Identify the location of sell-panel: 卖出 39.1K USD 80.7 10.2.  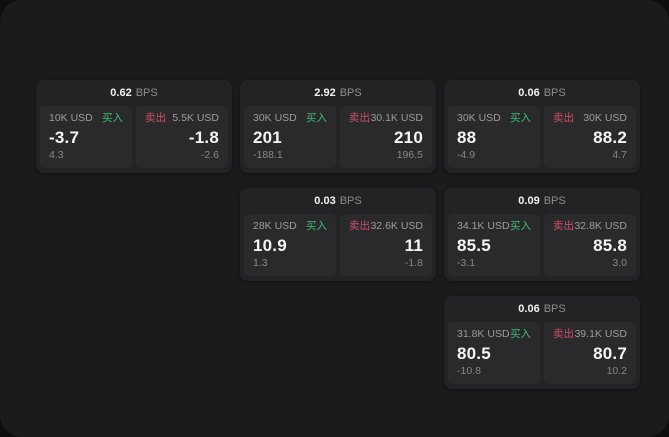
(590, 353).